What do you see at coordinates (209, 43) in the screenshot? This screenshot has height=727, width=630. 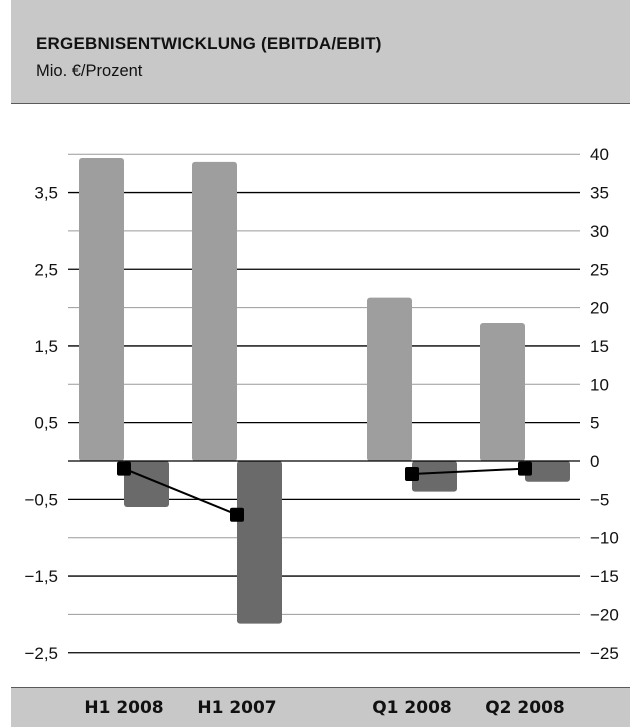 I see `chart-title: ERGEBNISENTWICKLUNG (EBITDA/EBIT)` at bounding box center [209, 43].